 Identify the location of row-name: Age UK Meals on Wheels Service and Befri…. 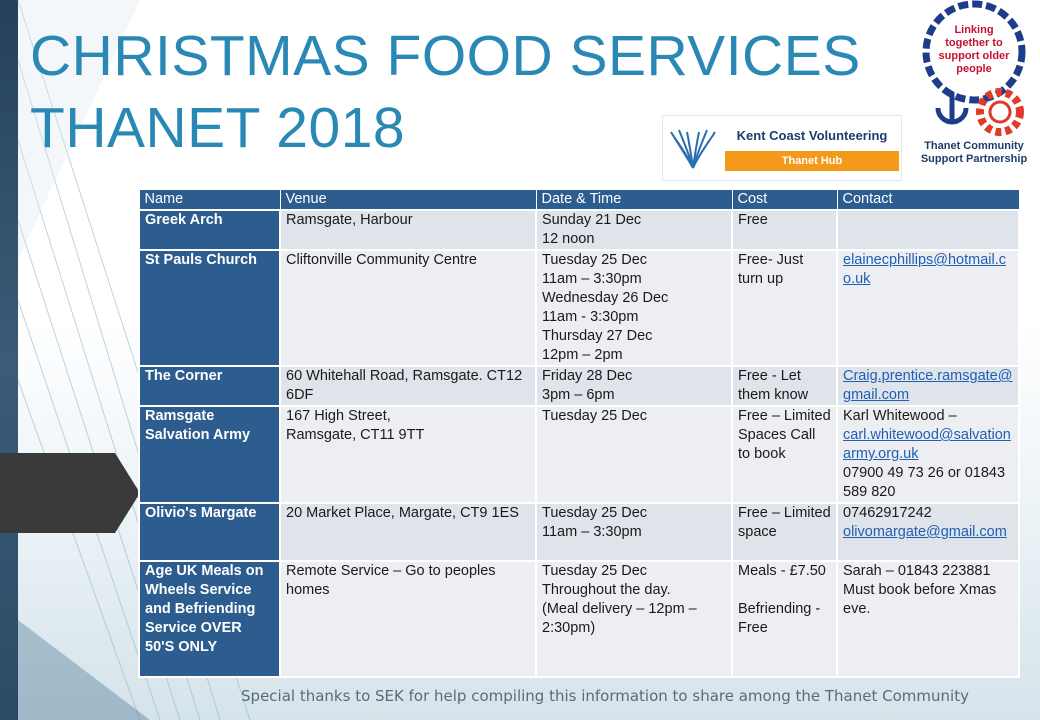
(209, 619).